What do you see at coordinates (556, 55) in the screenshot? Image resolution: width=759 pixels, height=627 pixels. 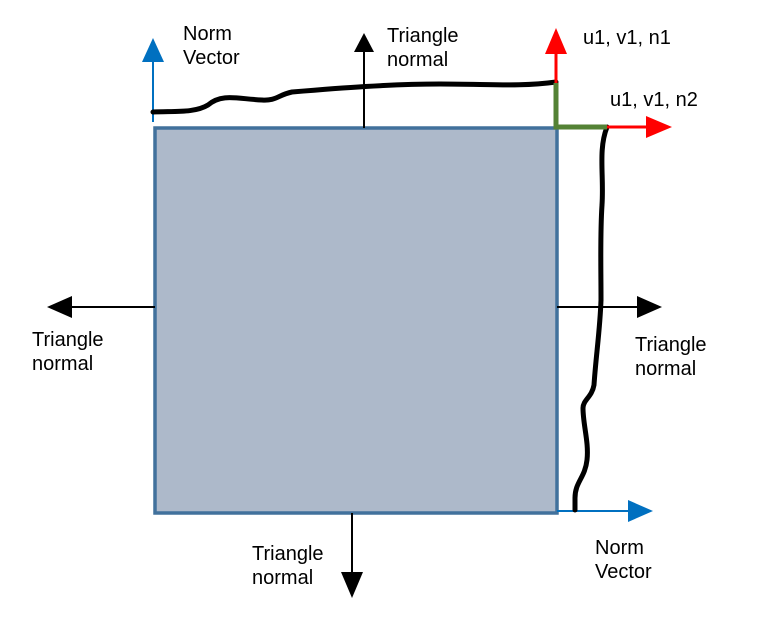 I see `corner-n1-arrow` at bounding box center [556, 55].